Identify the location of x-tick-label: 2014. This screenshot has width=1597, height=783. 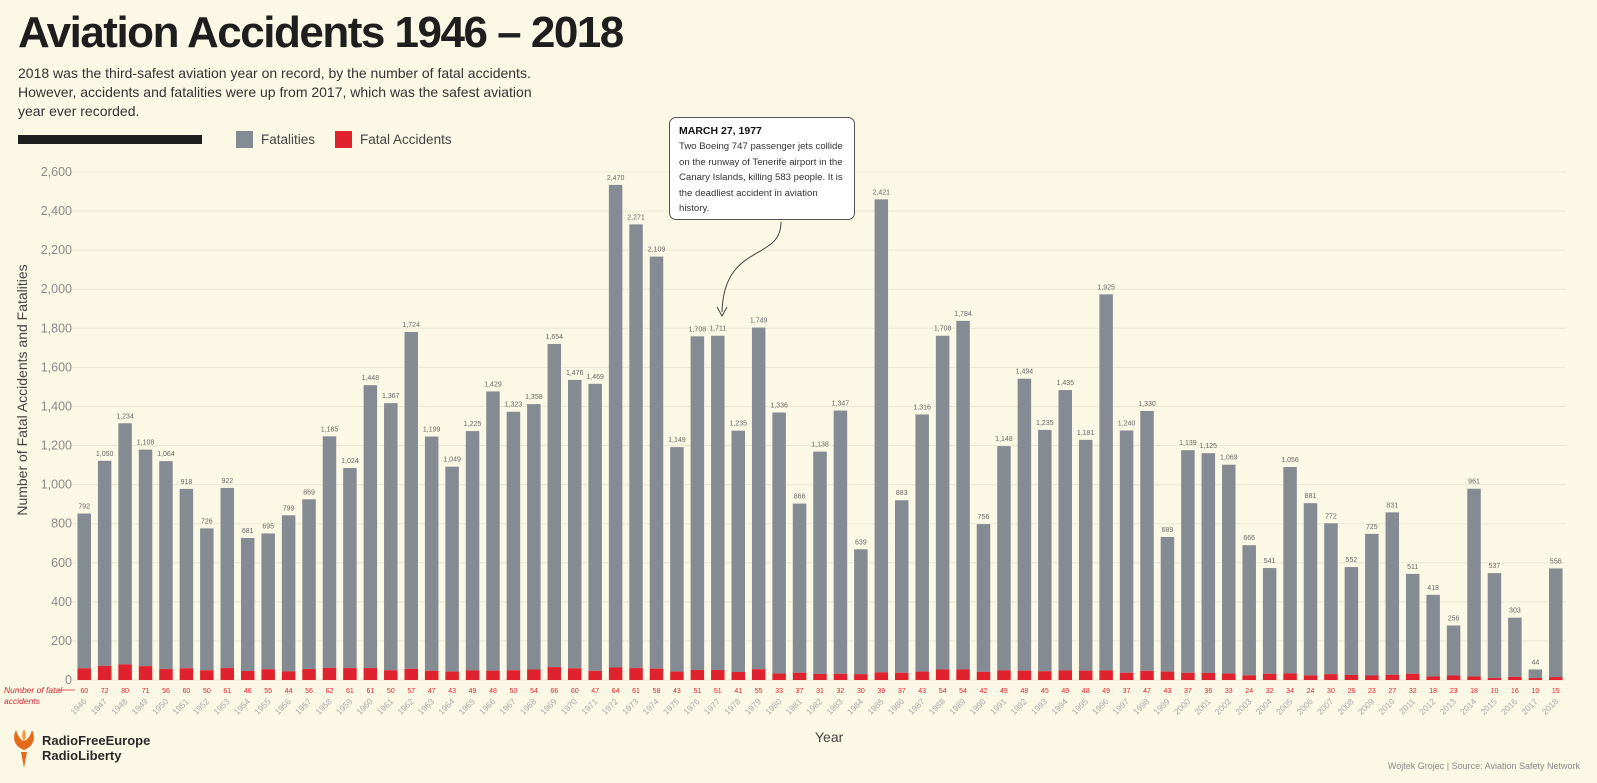
(1468, 706).